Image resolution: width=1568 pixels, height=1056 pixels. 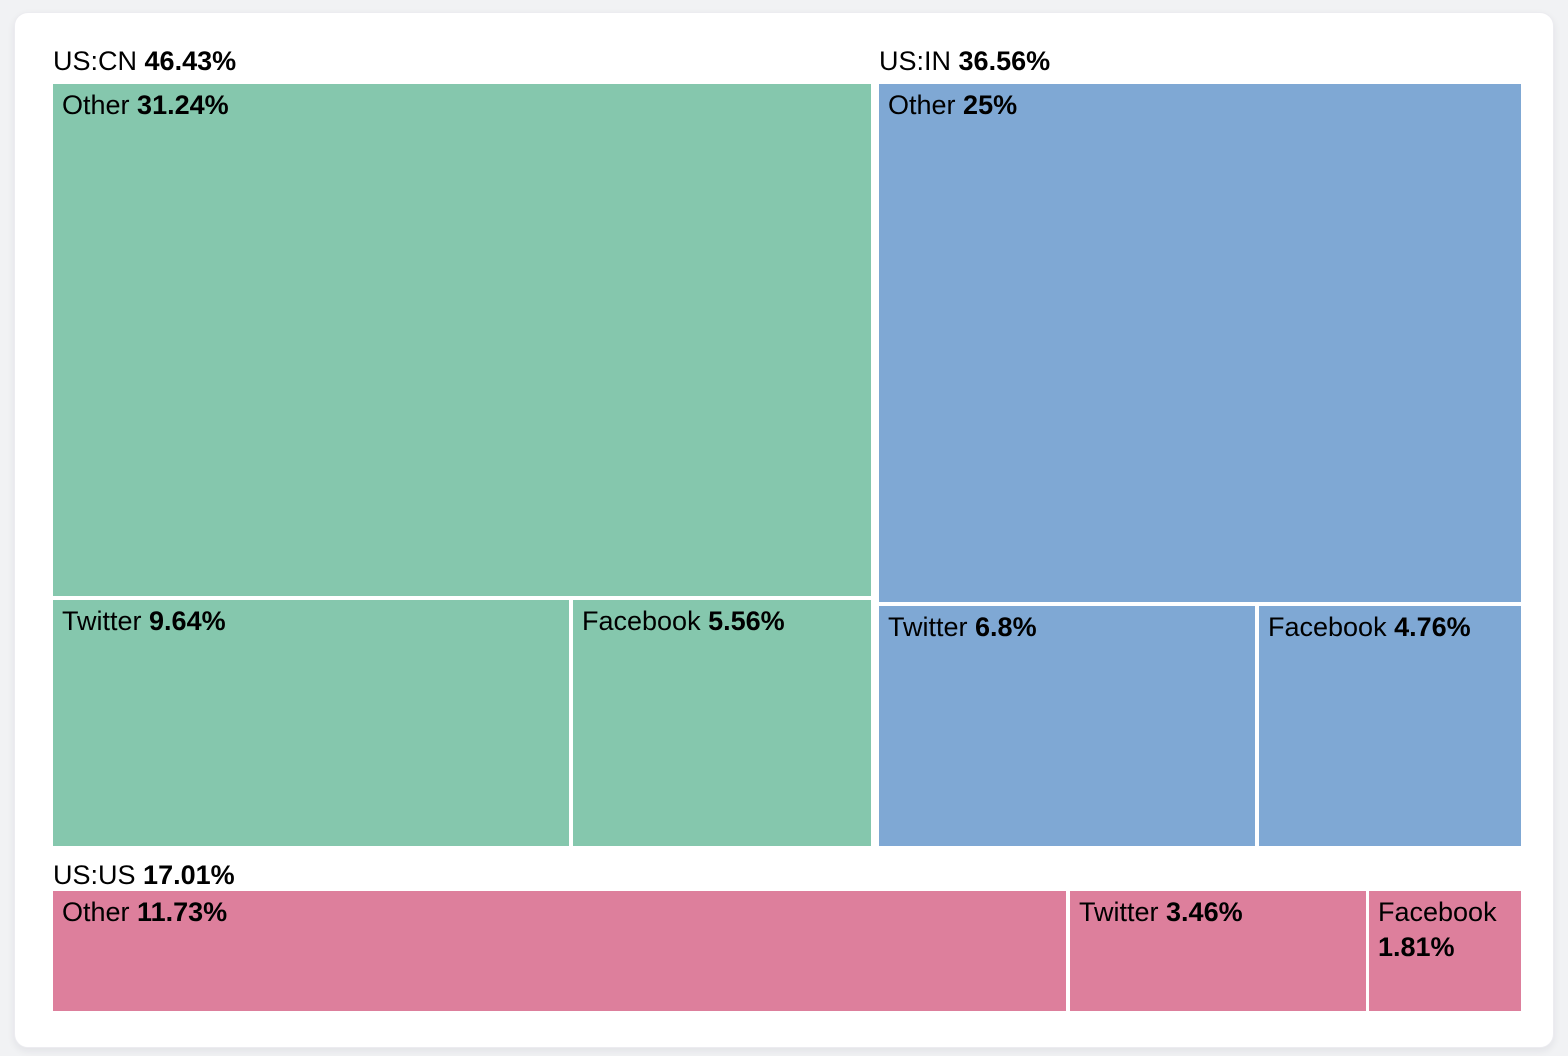 What do you see at coordinates (94, 875) in the screenshot?
I see `group-label: US:US` at bounding box center [94, 875].